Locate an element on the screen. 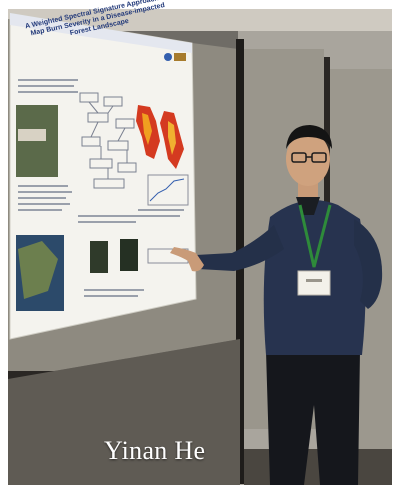  presenter-pointing-arm is located at coordinates (240, 248).